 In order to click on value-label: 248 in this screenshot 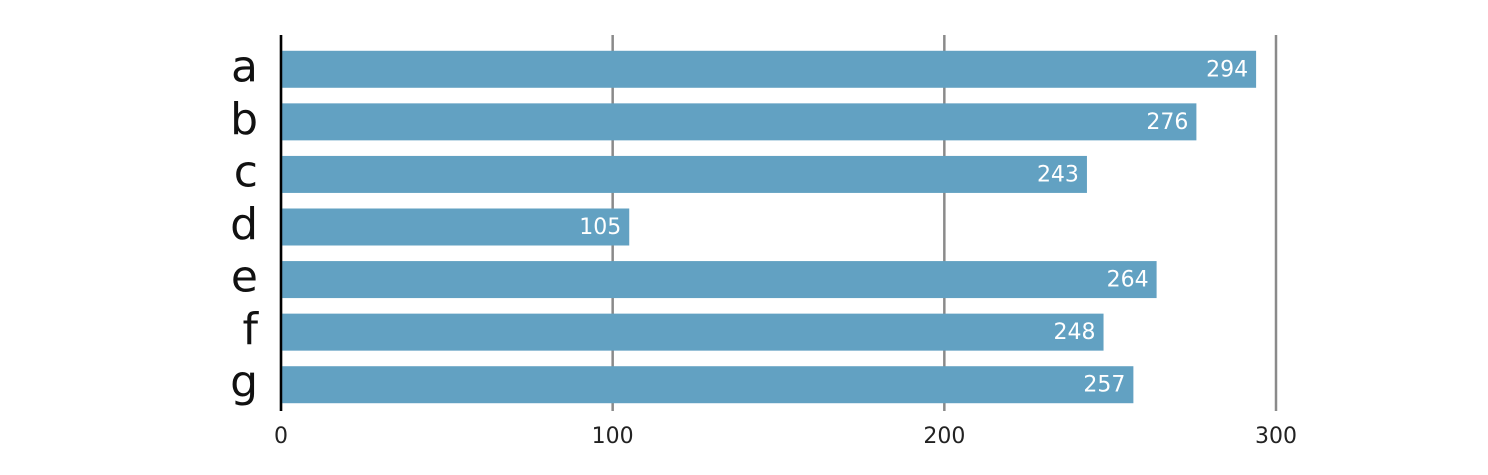, I will do `click(1075, 332)`.